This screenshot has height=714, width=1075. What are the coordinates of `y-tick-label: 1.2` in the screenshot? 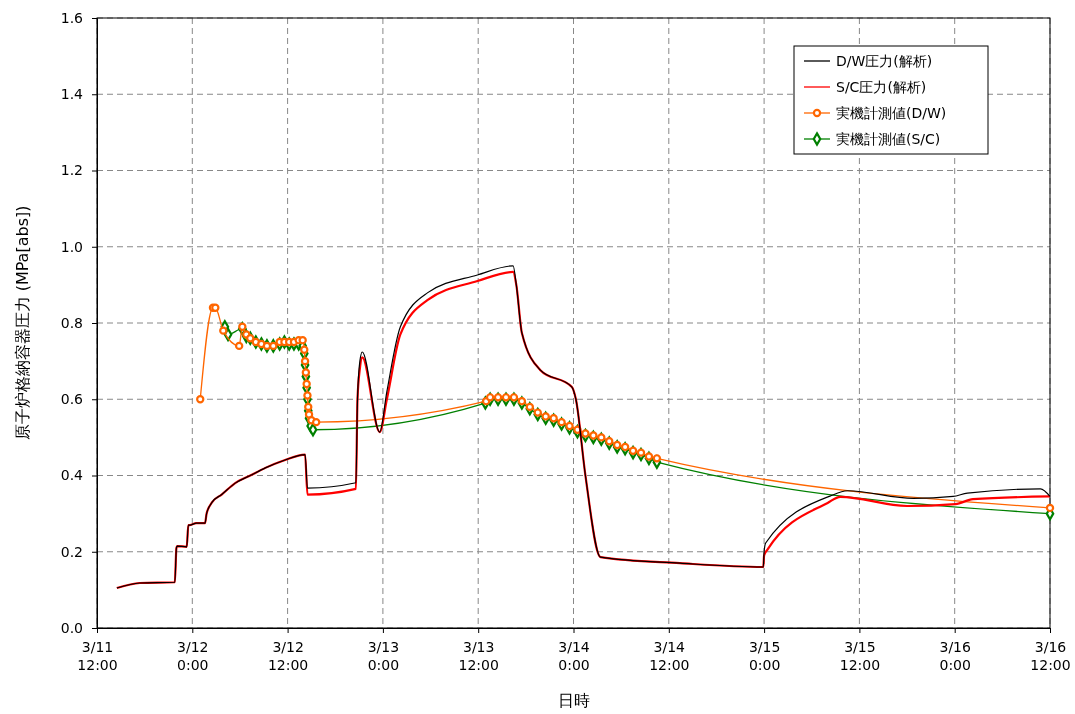 It's located at (71, 170).